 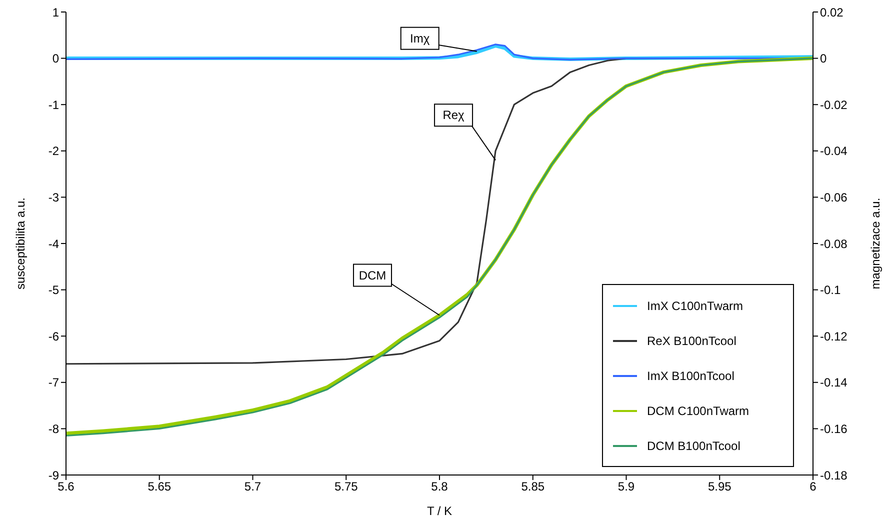 I want to click on y2-tick-label: -0.18, so click(x=834, y=475).